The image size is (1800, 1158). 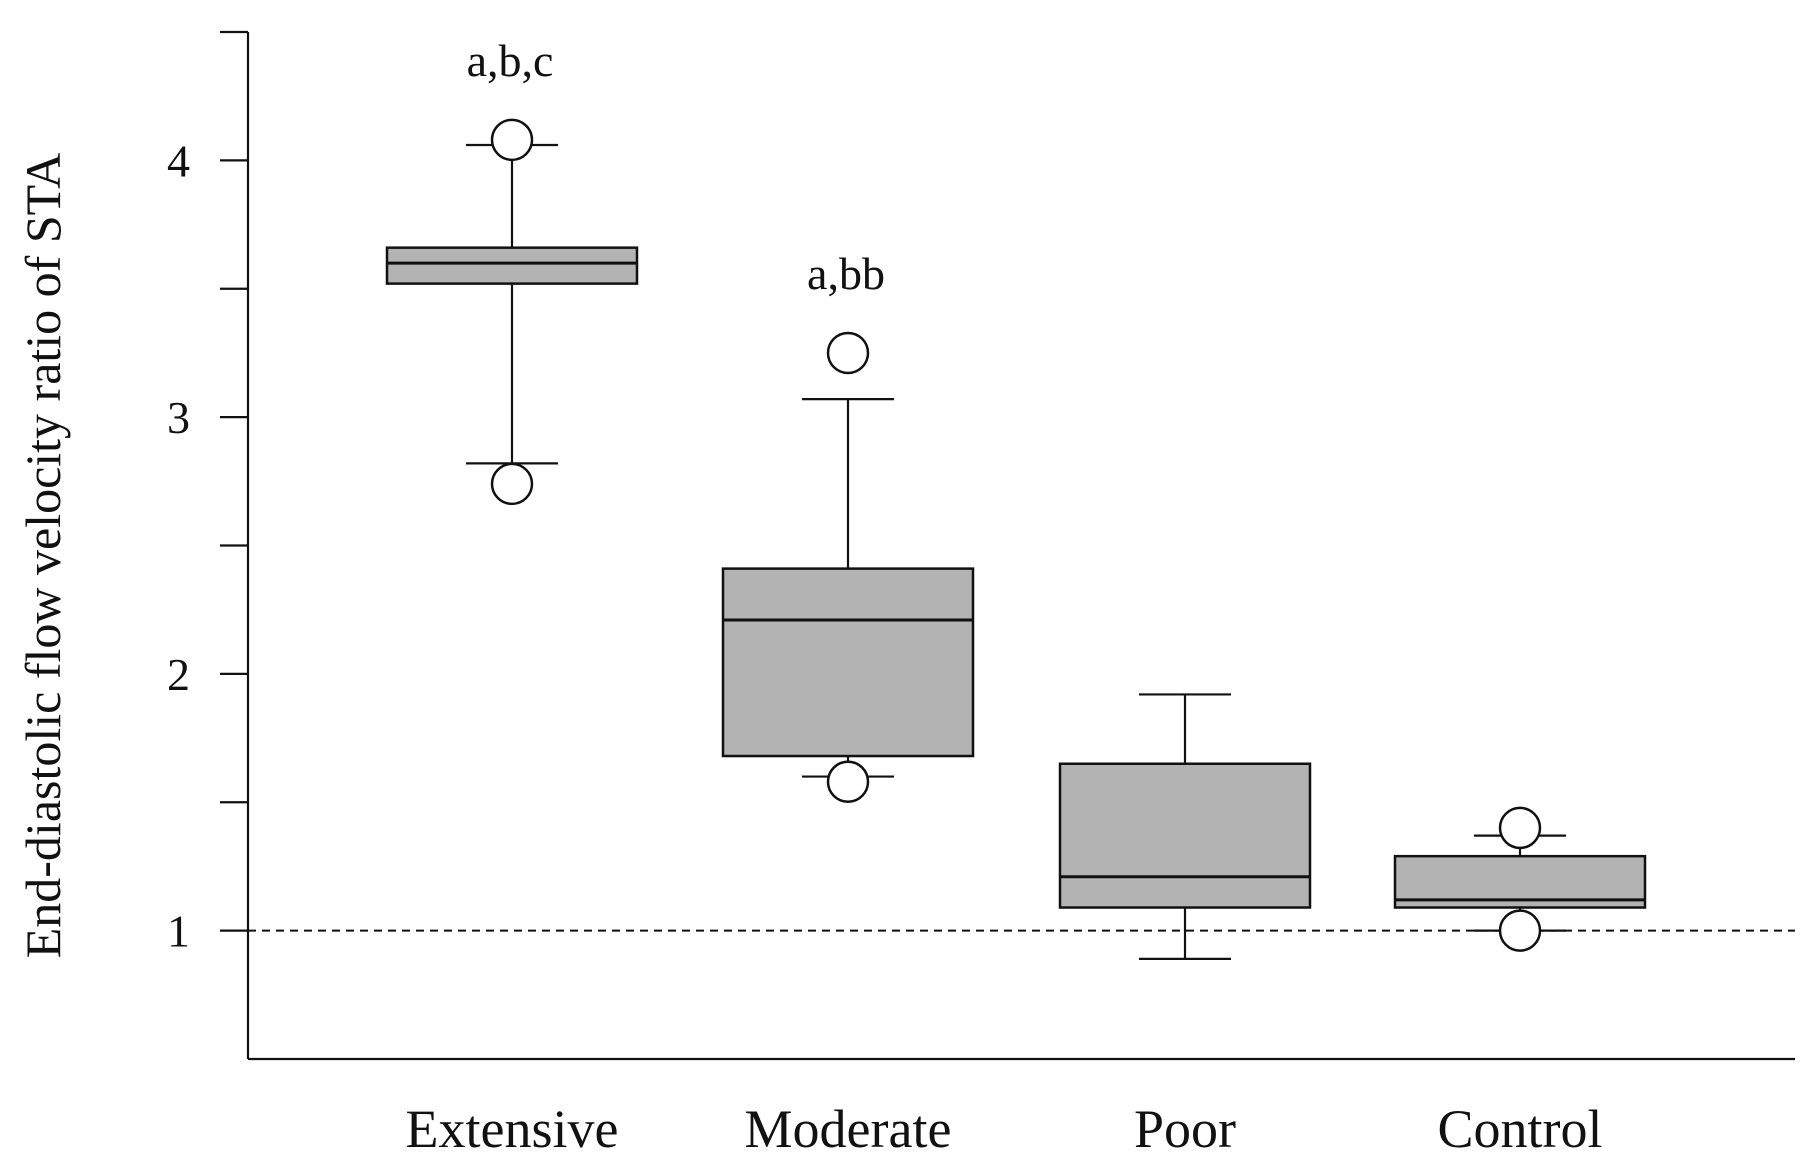 I want to click on y-tick-label: 1, so click(x=178, y=931).